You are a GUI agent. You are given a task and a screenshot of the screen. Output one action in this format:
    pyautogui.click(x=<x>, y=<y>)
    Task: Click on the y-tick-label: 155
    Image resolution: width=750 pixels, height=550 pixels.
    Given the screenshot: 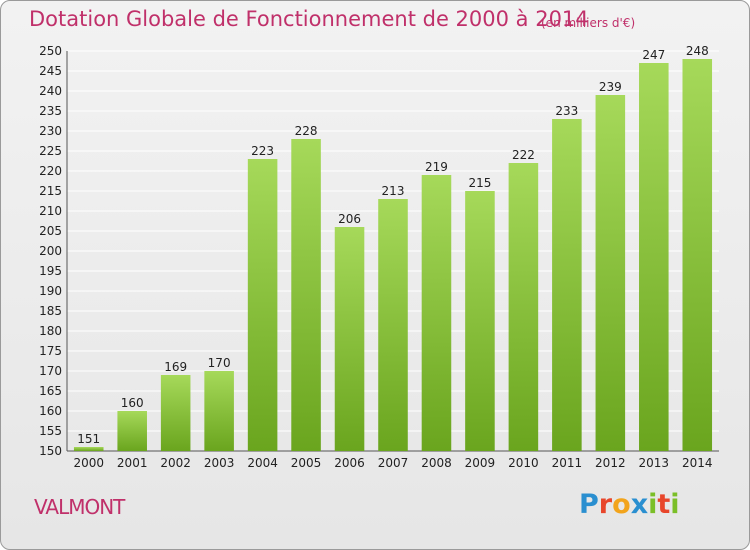 What is the action you would take?
    pyautogui.click(x=50, y=431)
    